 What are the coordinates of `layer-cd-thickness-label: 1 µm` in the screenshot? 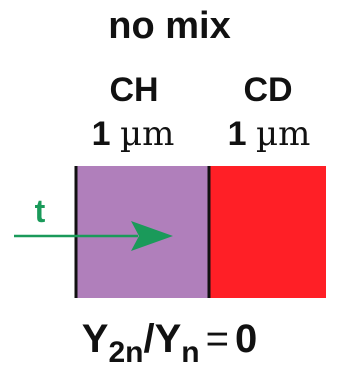 It's located at (269, 134).